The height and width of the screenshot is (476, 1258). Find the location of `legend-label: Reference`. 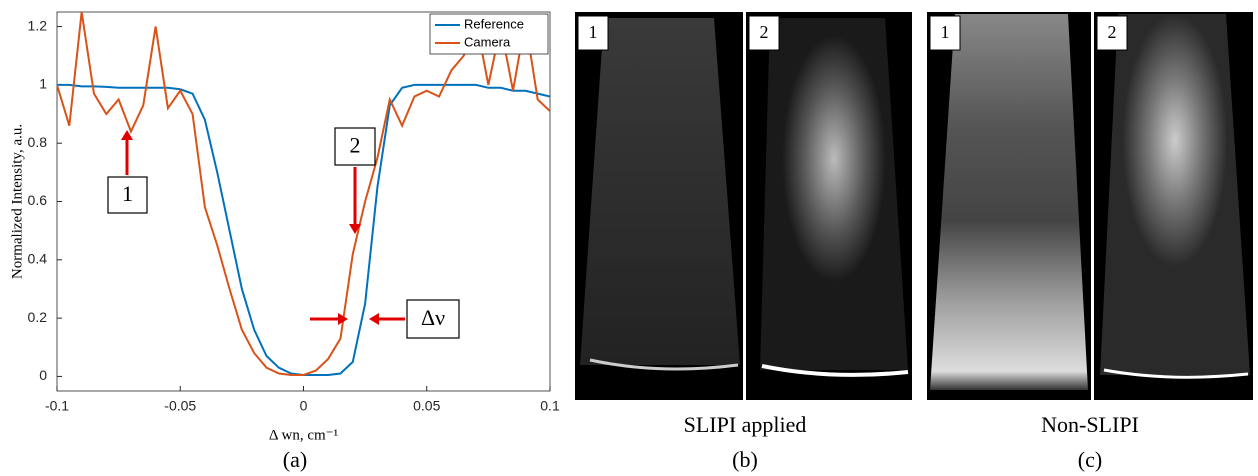

legend-label: Reference is located at coordinates (494, 23).